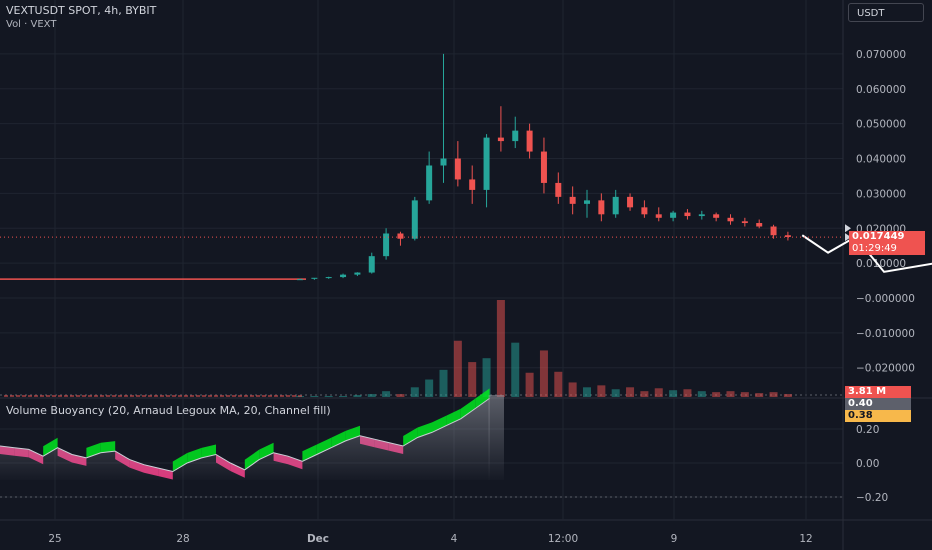 Image resolution: width=932 pixels, height=550 pixels. I want to click on indicator-value-1: 0.40, so click(878, 404).